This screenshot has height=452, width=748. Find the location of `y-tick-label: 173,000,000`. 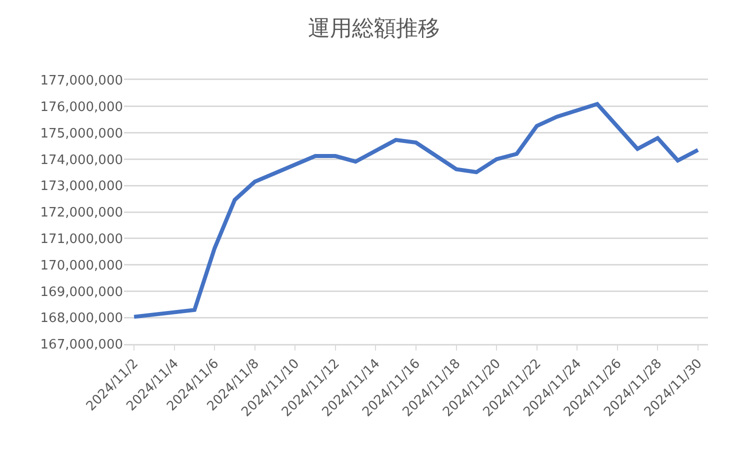

y-tick-label: 173,000,000 is located at coordinates (81, 186).